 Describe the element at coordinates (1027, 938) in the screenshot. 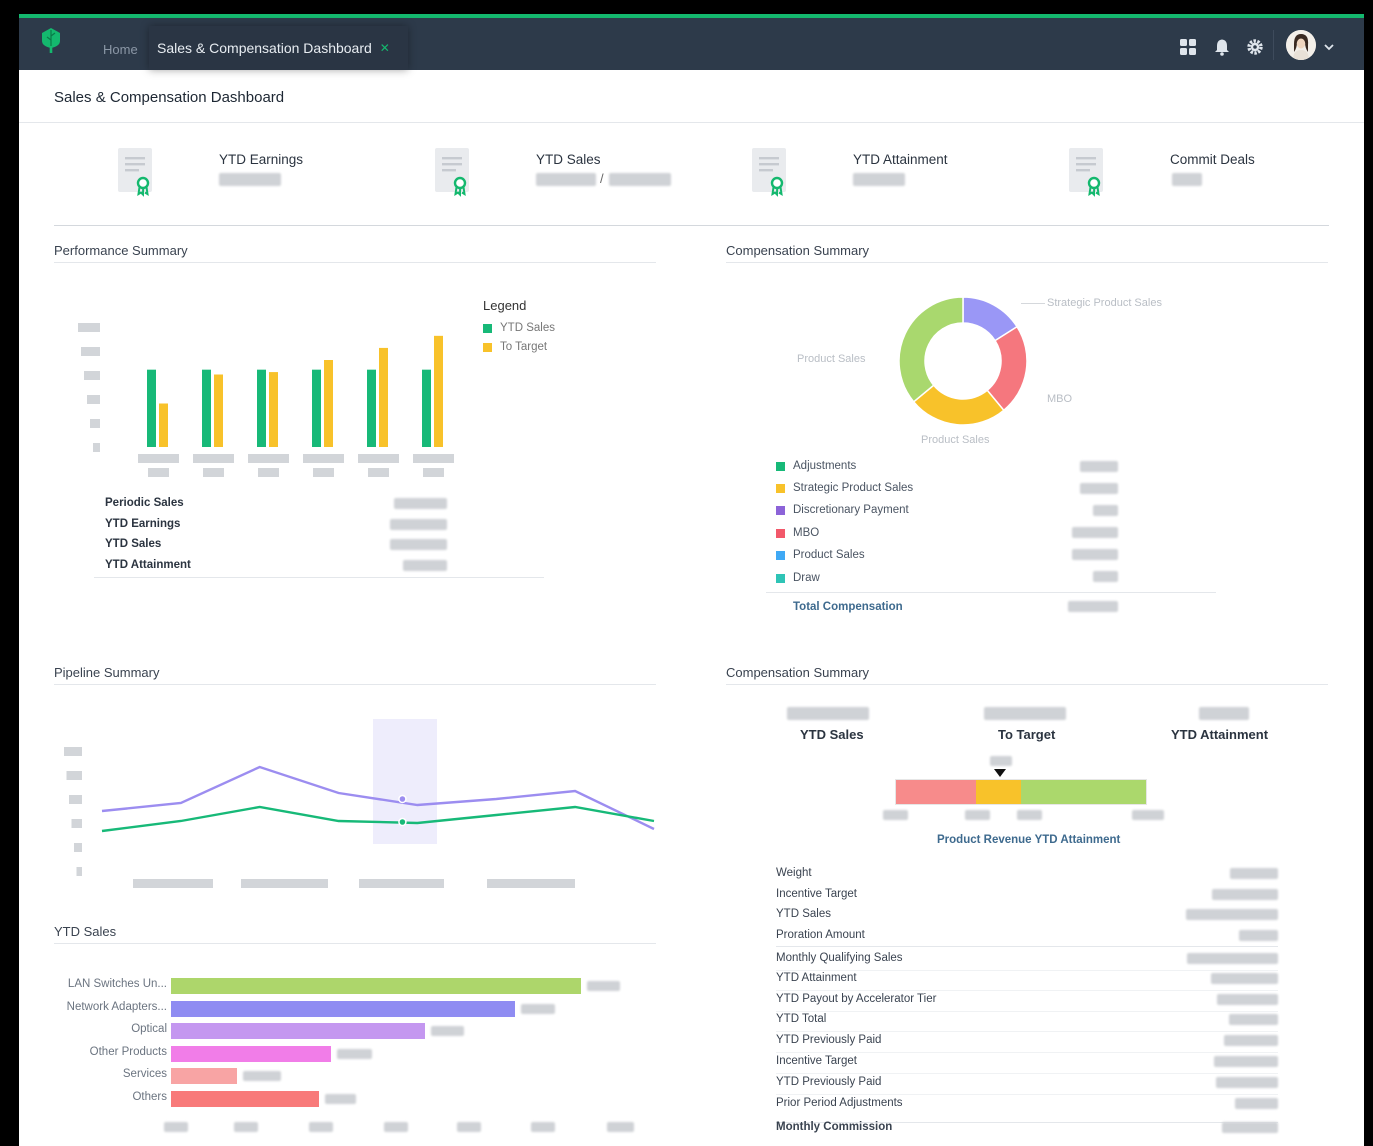

I see `detail-row: Proration Amount` at that location.